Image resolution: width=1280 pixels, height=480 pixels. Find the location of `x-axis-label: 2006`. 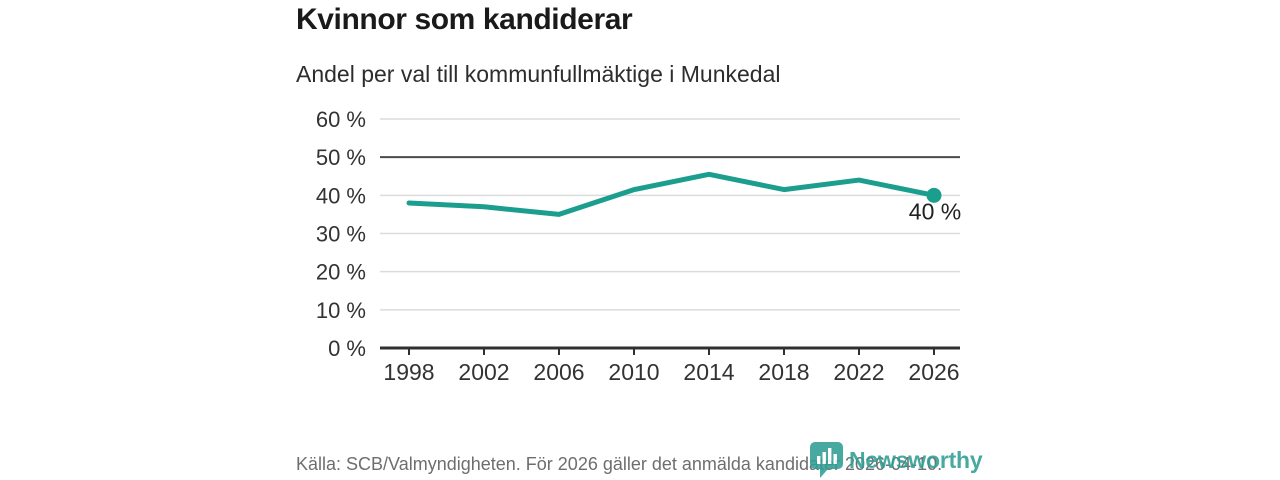

x-axis-label: 2006 is located at coordinates (558, 372).